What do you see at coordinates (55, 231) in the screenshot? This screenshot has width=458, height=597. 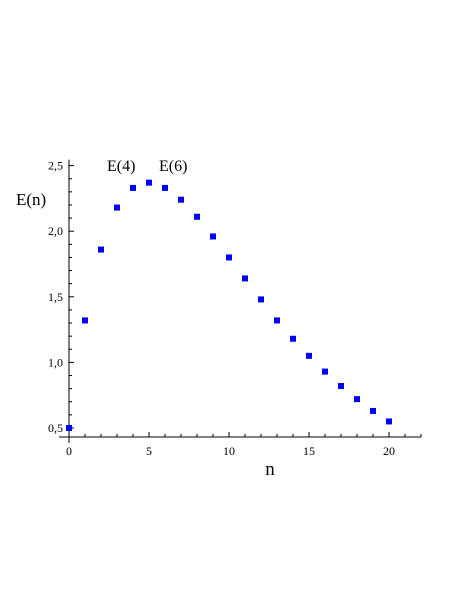 I see `y-tick-label: 2,0` at bounding box center [55, 231].